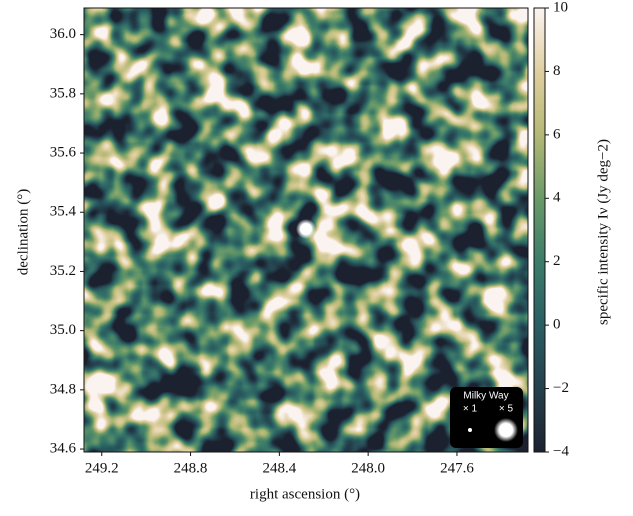 This screenshot has height=516, width=633. Describe the element at coordinates (63, 448) in the screenshot. I see `y-tick-label: 34.6` at that location.